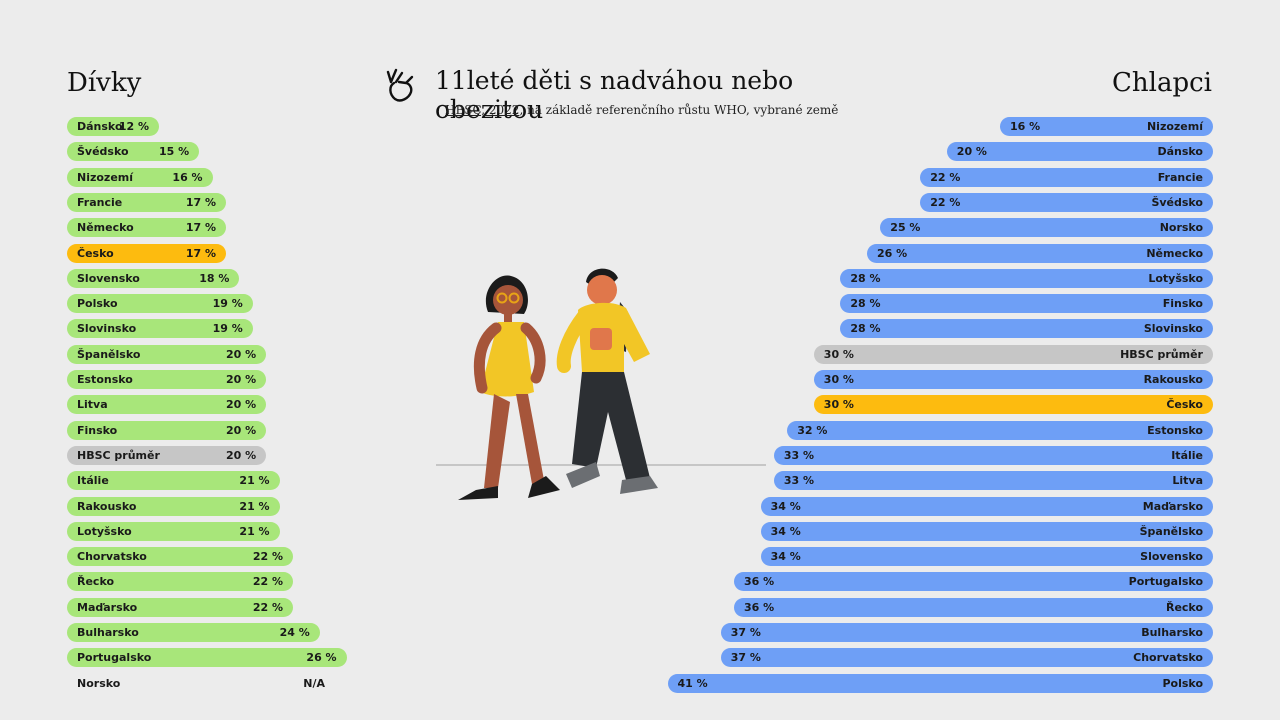  What do you see at coordinates (1175, 278) in the screenshot?
I see `boys-category-label-6: Lotyšsko` at bounding box center [1175, 278].